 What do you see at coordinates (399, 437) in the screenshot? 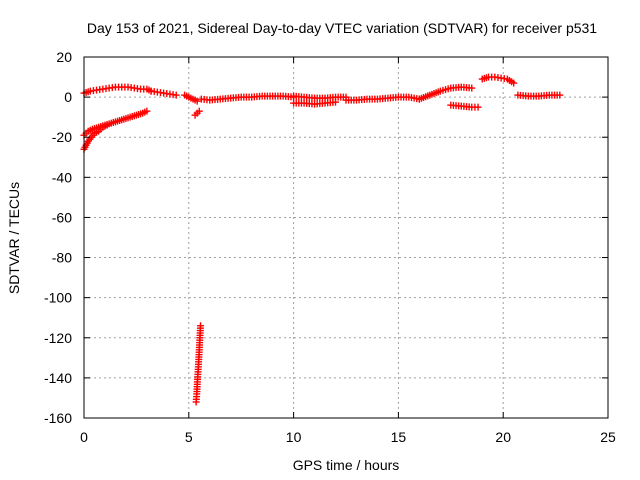
I see `x-tick-label: 15` at bounding box center [399, 437].